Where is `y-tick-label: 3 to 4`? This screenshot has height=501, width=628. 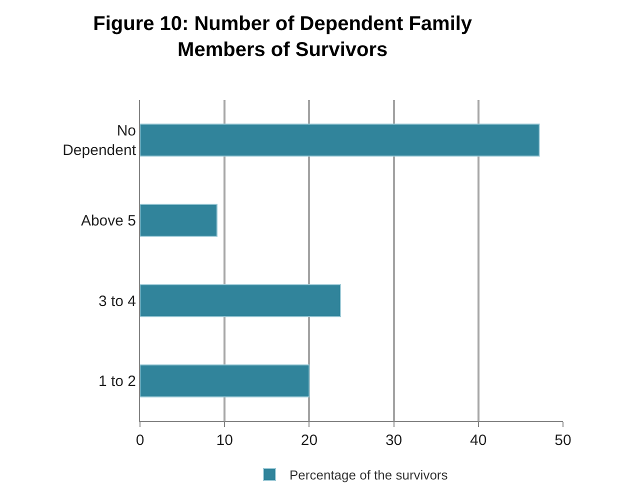 y-tick-label: 3 to 4 is located at coordinates (117, 301).